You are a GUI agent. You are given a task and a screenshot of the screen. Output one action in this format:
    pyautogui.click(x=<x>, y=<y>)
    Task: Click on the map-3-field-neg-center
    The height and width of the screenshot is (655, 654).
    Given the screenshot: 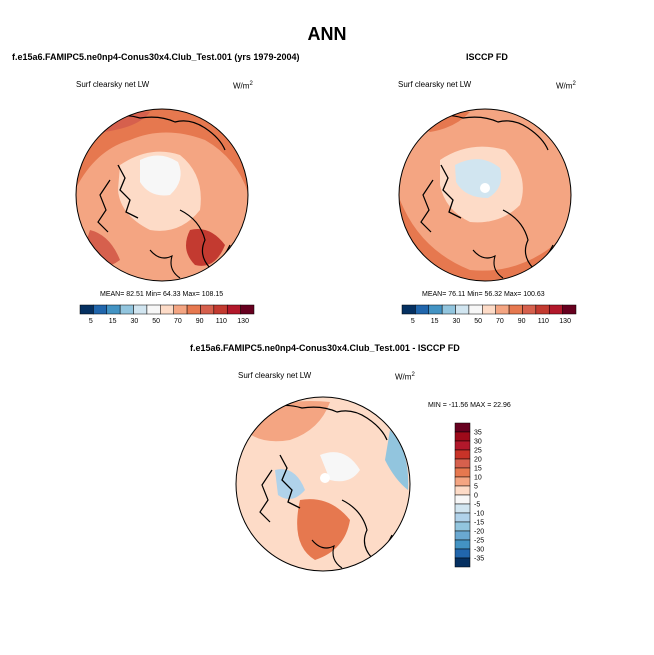 What is the action you would take?
    pyautogui.click(x=290, y=484)
    